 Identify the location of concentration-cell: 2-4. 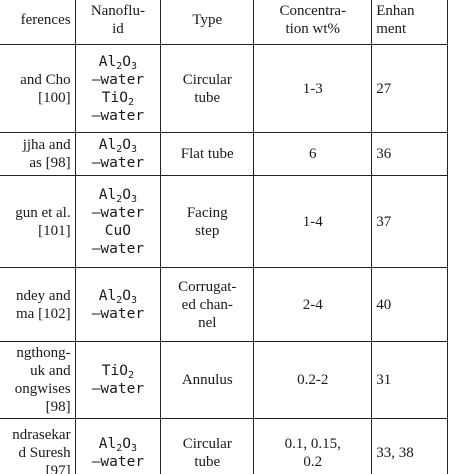
(313, 304).